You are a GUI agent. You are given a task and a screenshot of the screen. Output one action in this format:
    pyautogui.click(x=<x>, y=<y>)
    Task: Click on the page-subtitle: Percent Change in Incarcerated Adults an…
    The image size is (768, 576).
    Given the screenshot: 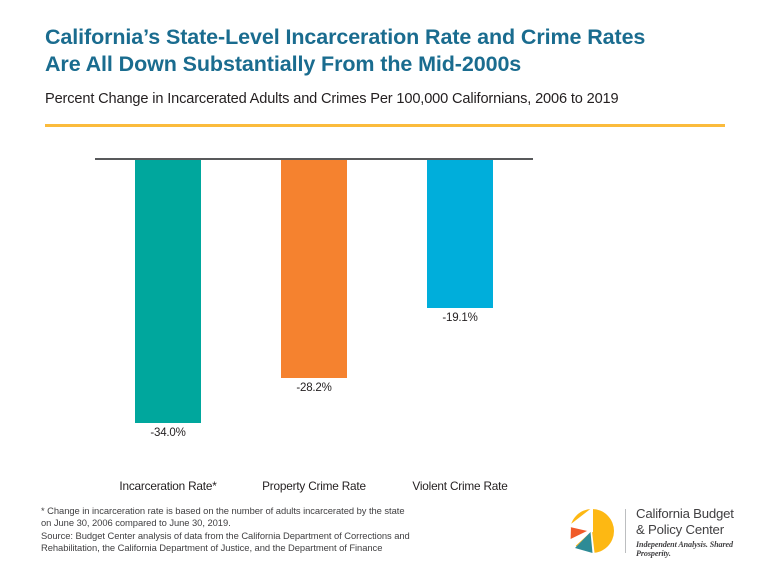 What is the action you would take?
    pyautogui.click(x=332, y=99)
    